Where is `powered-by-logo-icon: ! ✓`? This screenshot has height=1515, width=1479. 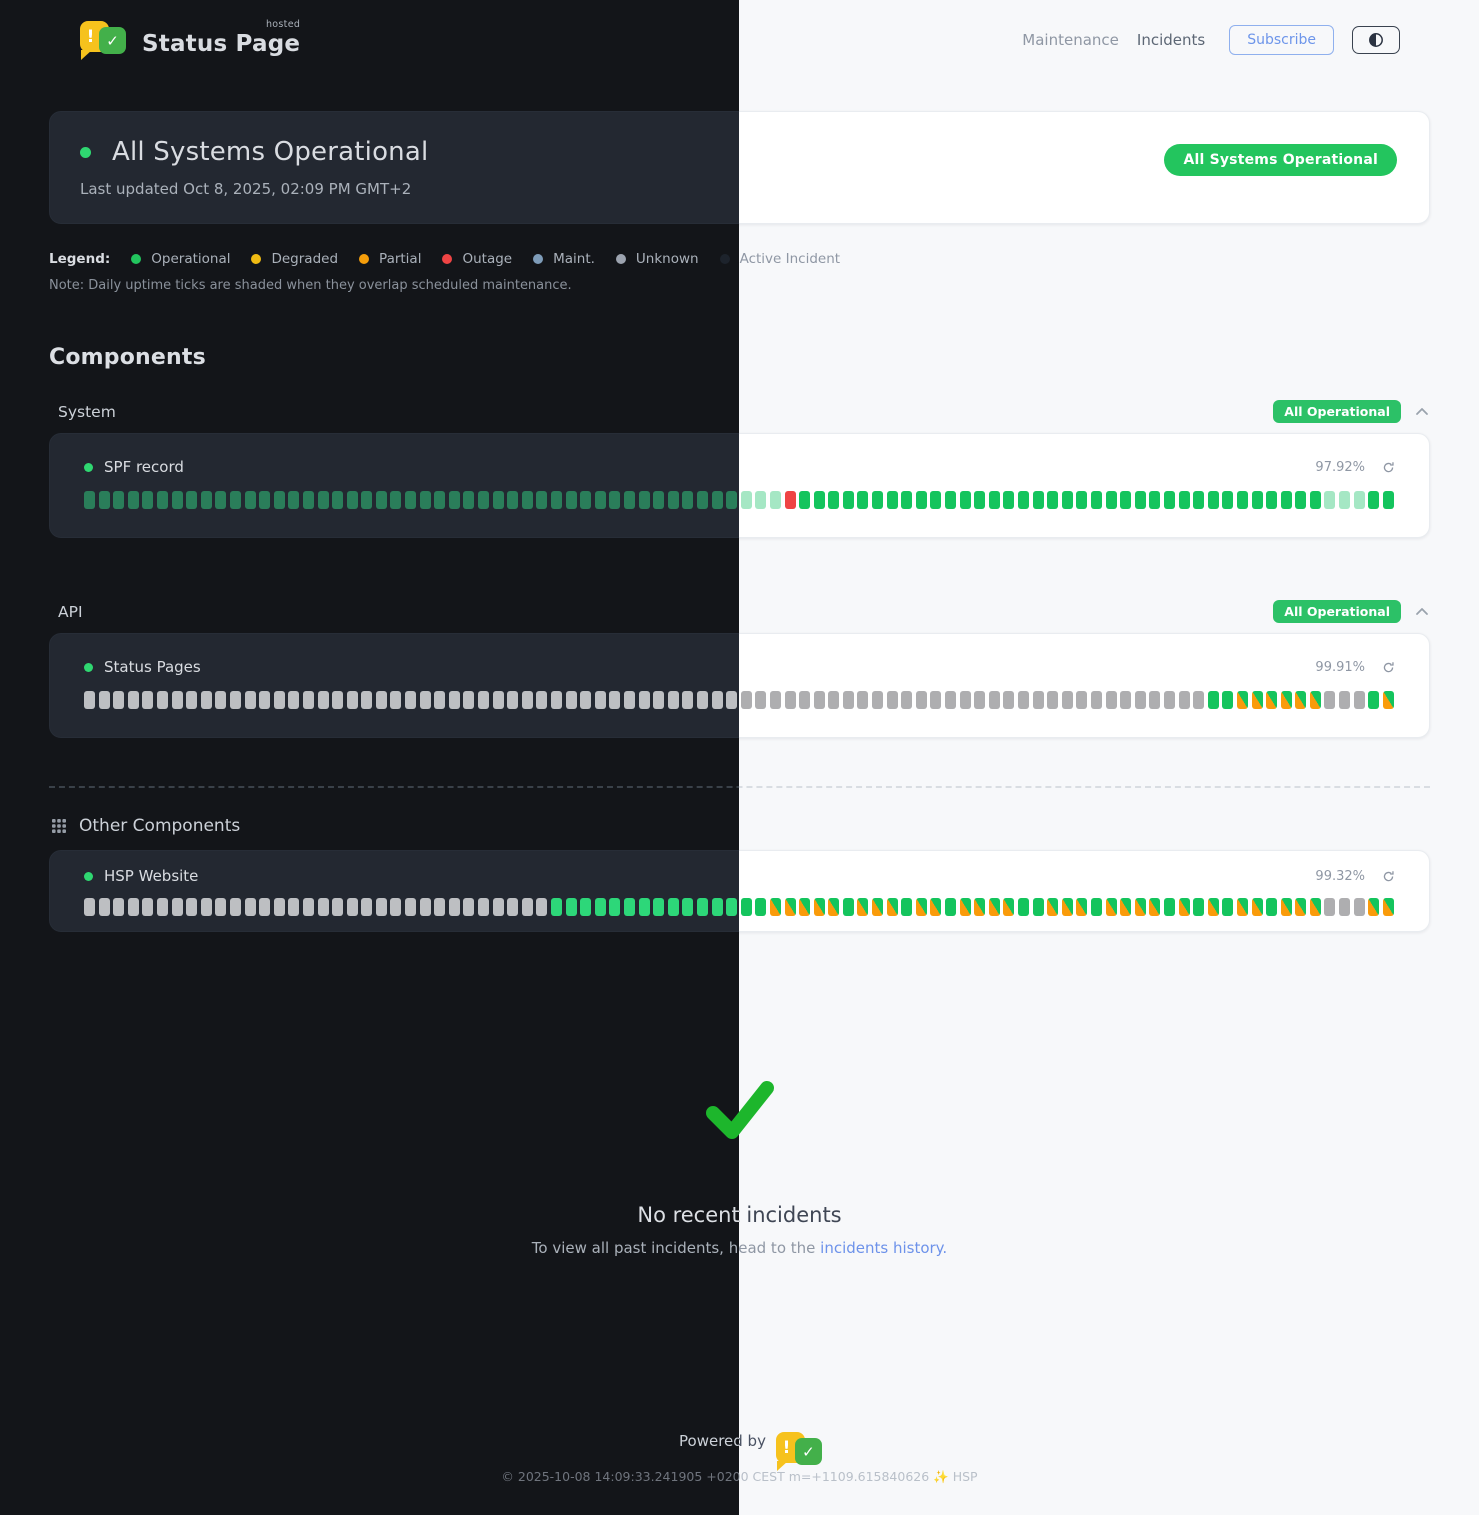 powered-by-logo-icon: ! ✓ is located at coordinates (798, 1450).